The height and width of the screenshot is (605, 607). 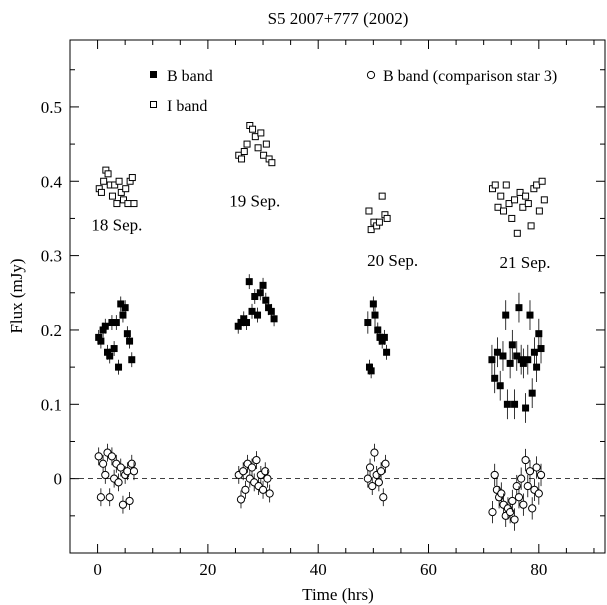 What do you see at coordinates (207, 569) in the screenshot?
I see `x-tick-label: 20` at bounding box center [207, 569].